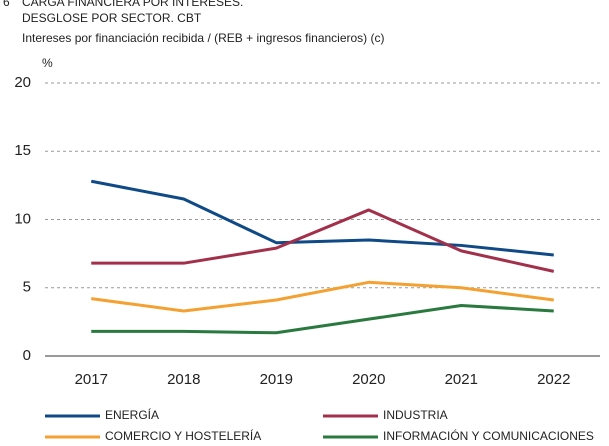 This screenshot has height=446, width=609. Describe the element at coordinates (368, 379) in the screenshot. I see `x-tick-label: 2020` at that location.